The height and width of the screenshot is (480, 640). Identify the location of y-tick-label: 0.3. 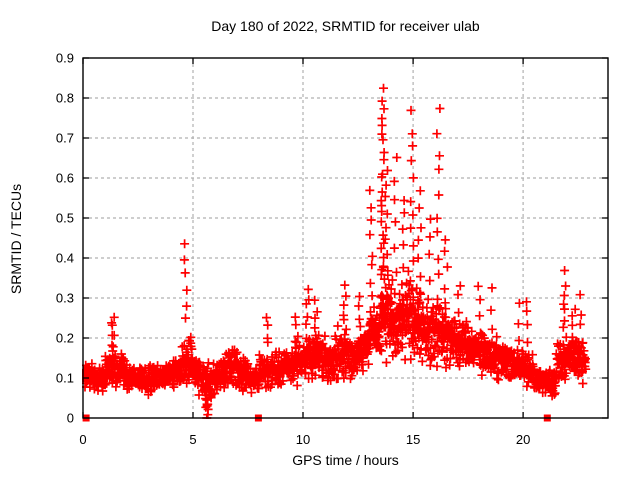
(65, 298).